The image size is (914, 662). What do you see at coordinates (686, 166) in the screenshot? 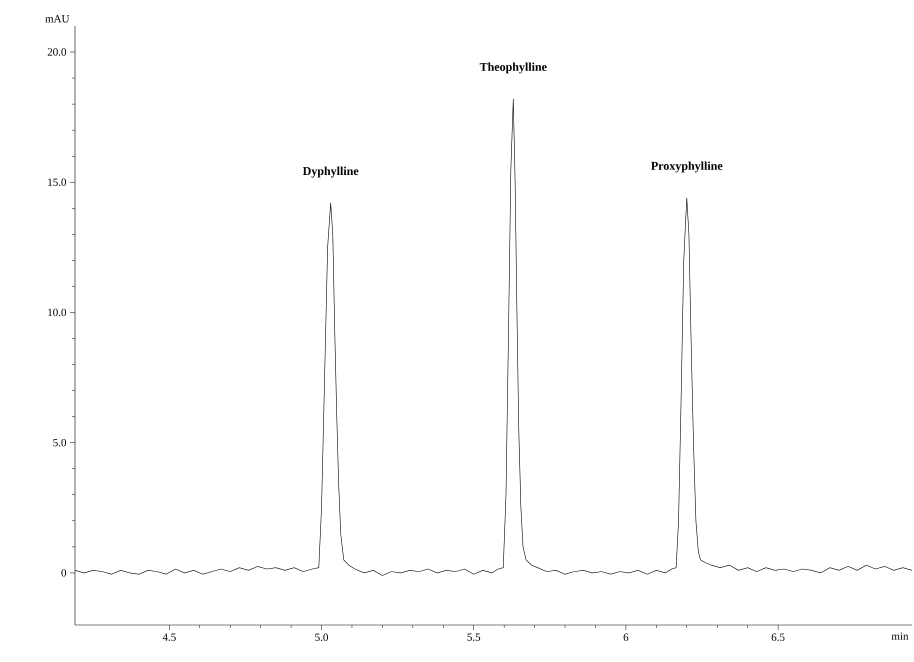
I see `annotation: Proxyphylline` at bounding box center [686, 166].